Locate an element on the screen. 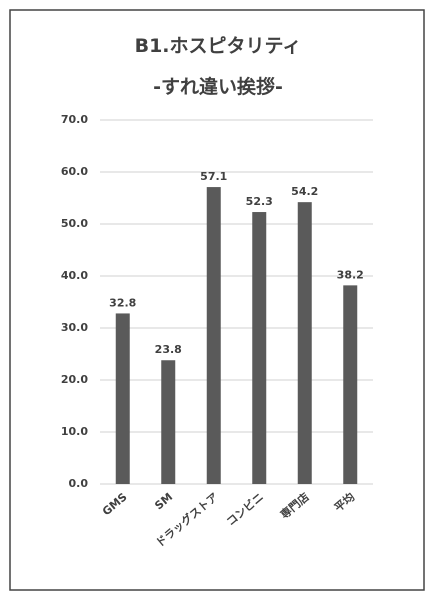 The height and width of the screenshot is (602, 435). y-tick-label: 10.0 is located at coordinates (74, 431).